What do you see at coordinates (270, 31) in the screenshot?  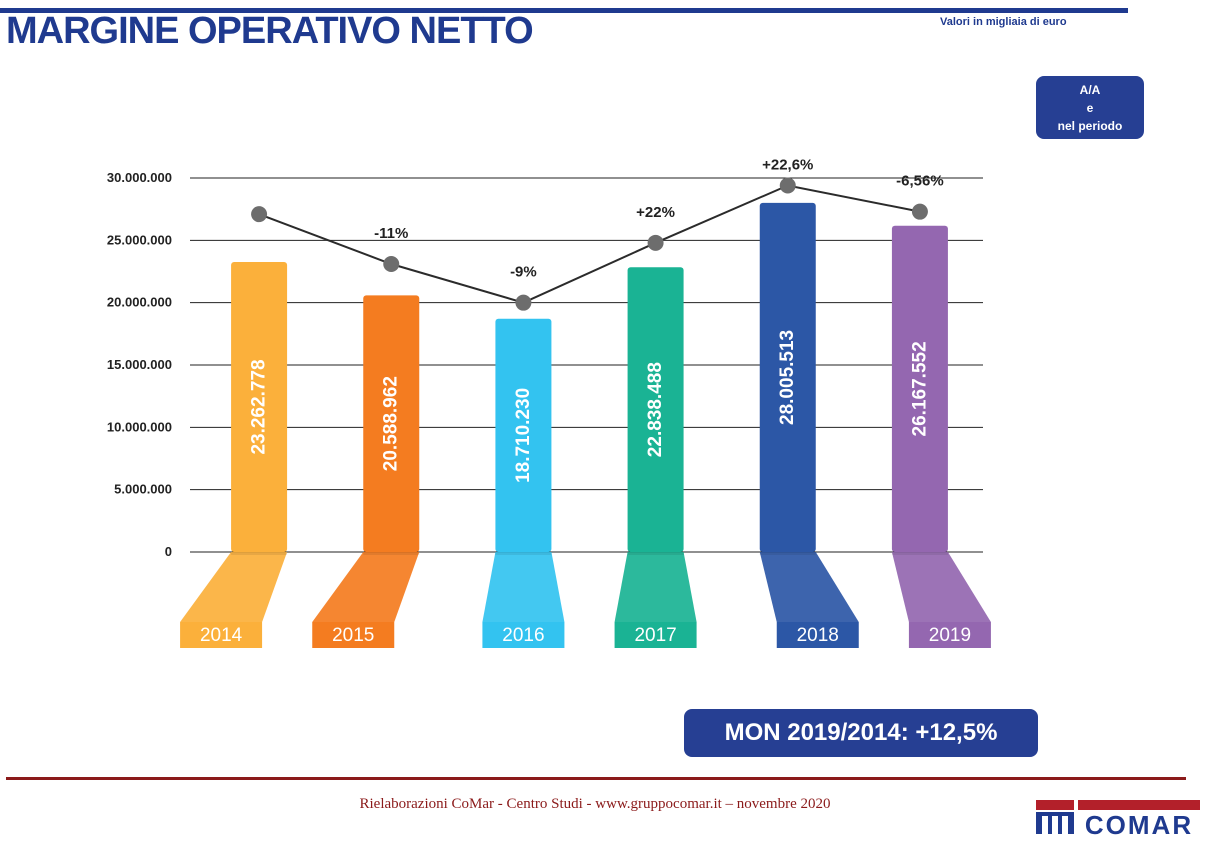 I see `page-title: MARGINE OPERATIVO NETTO` at bounding box center [270, 31].